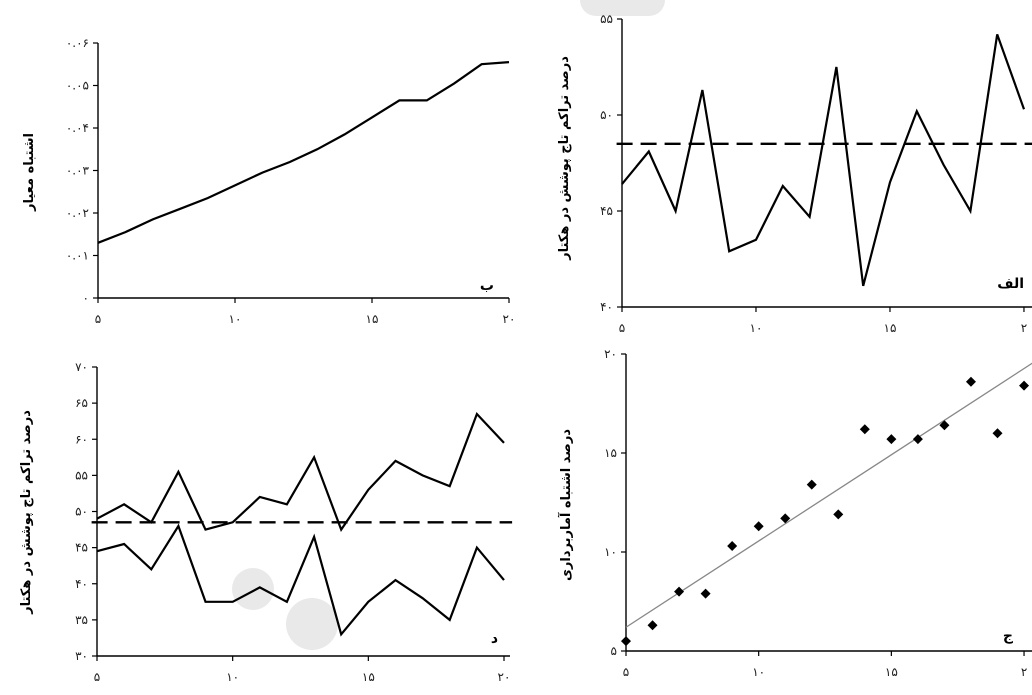 The height and width of the screenshot is (695, 1032). I want to click on y-tick-label-be: ۰.۰۱, so click(77, 256).